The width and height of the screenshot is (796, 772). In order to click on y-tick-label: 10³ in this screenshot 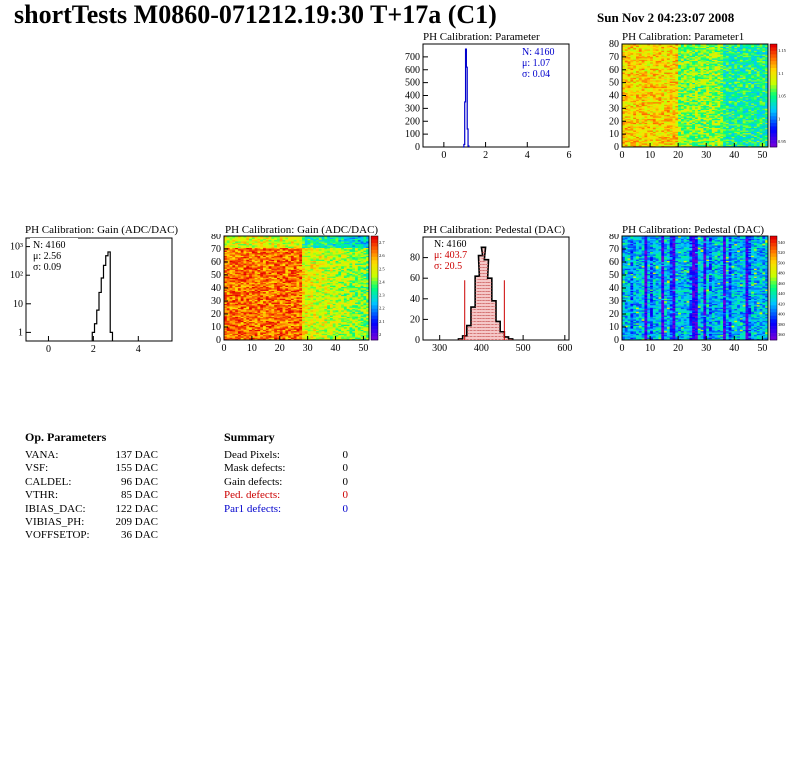, I will do `click(16, 247)`.